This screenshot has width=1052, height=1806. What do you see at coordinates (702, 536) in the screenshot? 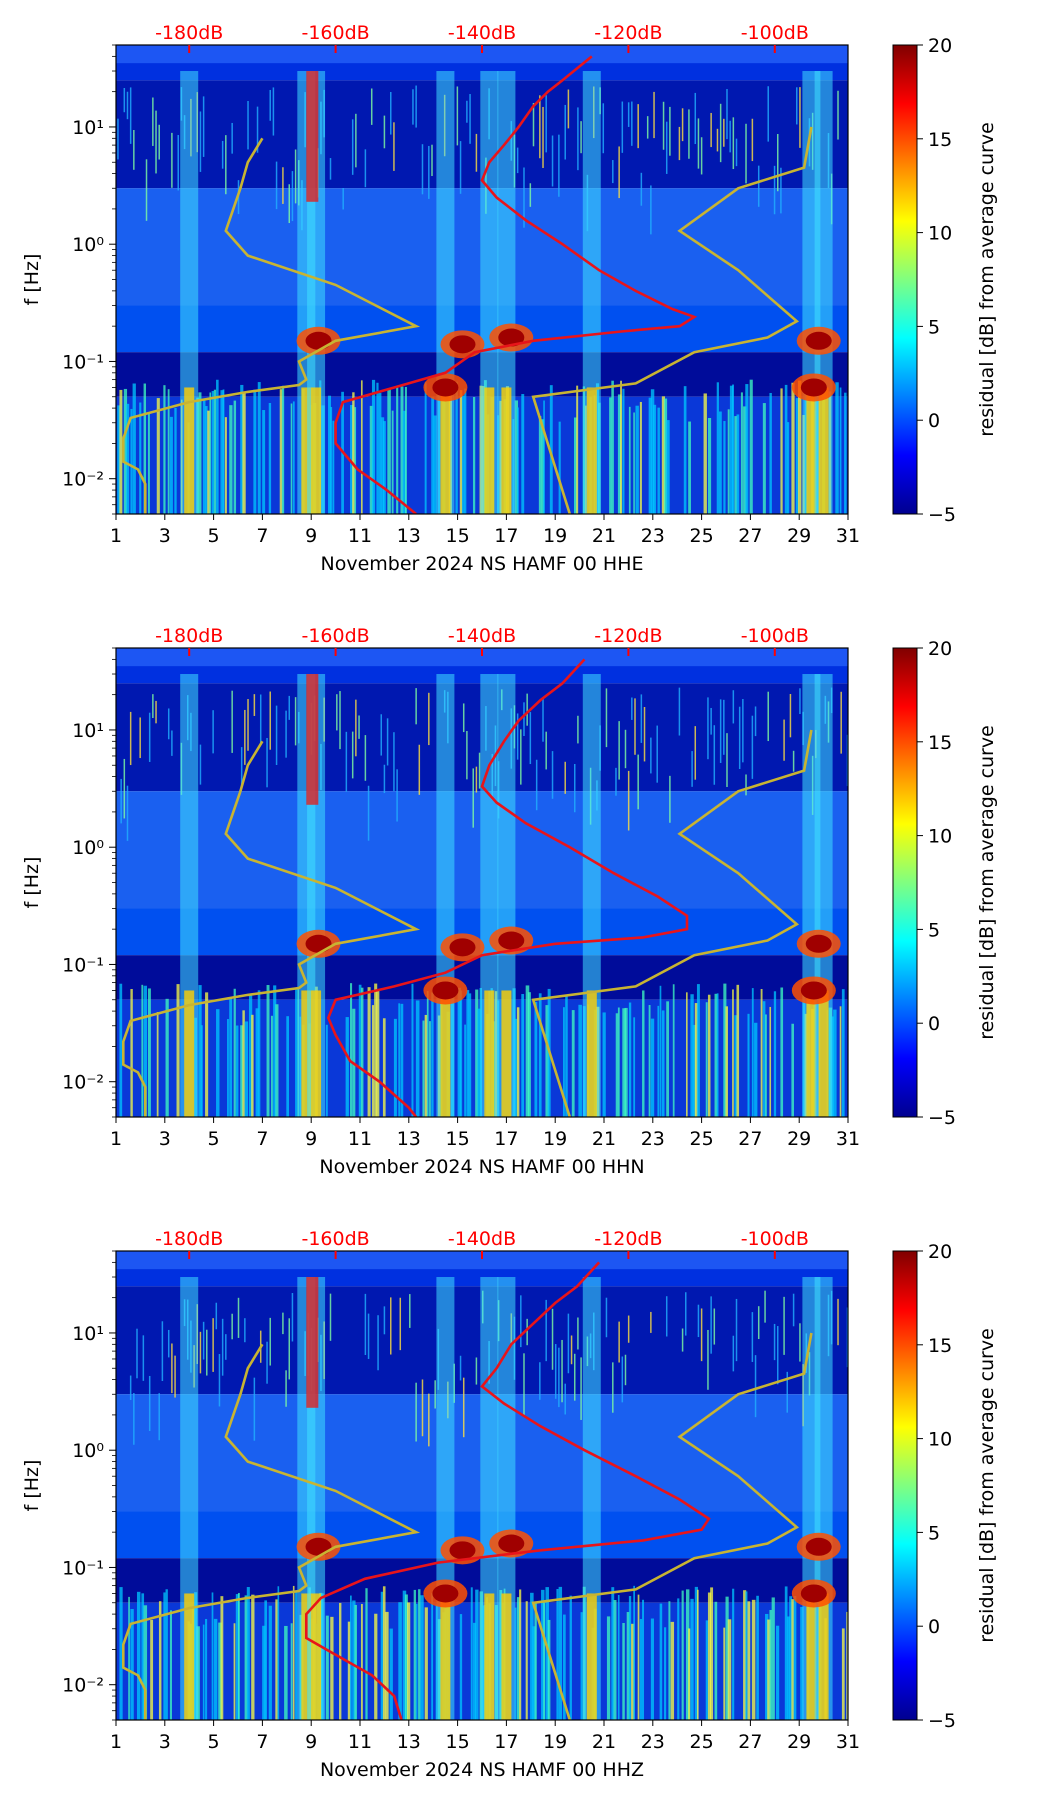
I see `x-tick-label: 25` at bounding box center [702, 536].